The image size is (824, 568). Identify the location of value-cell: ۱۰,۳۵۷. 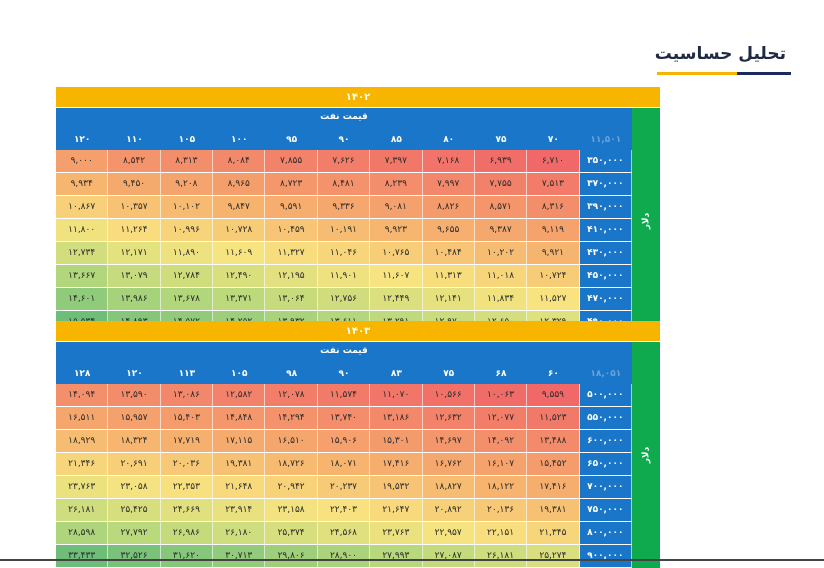
(134, 207).